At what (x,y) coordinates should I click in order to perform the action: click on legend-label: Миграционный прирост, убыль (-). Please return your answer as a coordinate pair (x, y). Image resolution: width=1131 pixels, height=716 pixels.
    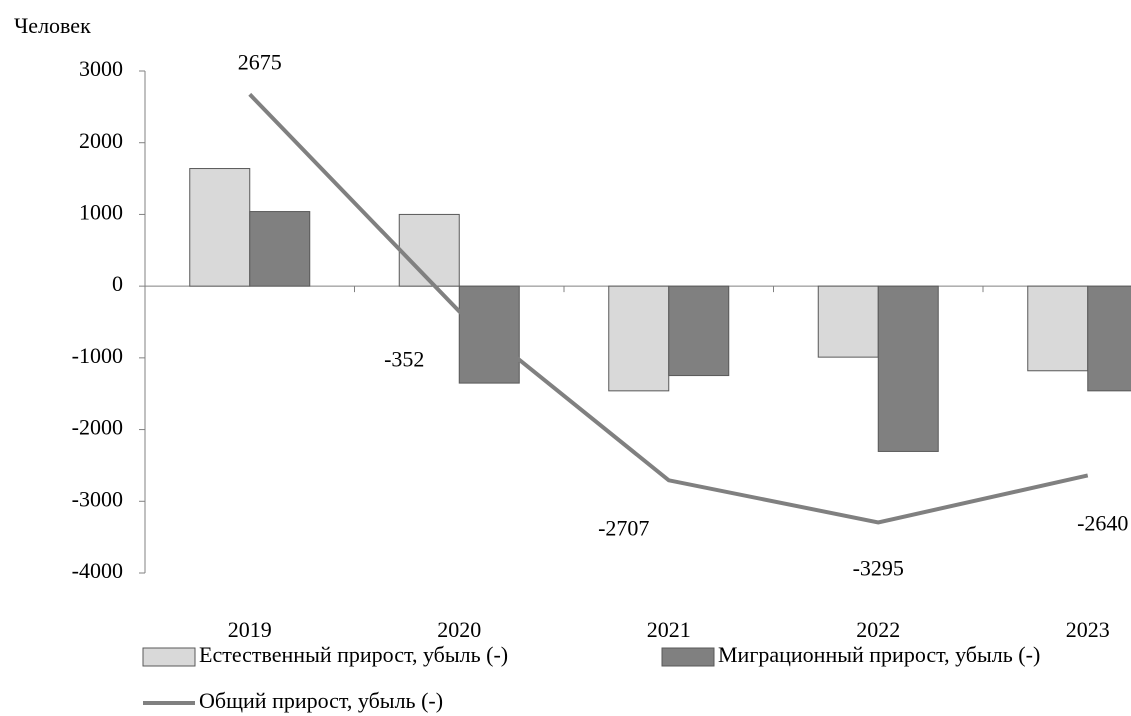
    Looking at the image, I should click on (879, 654).